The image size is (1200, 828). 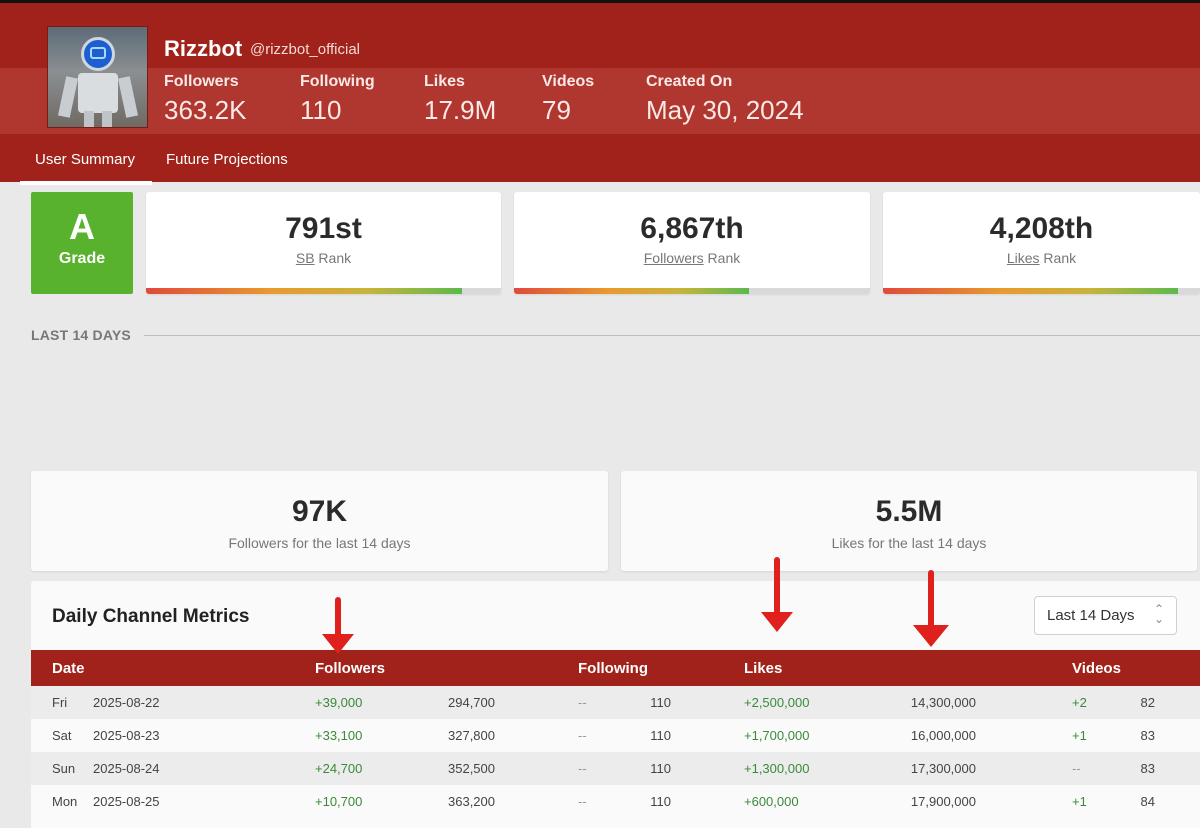 I want to click on rank-label: Followers Rank, so click(x=692, y=258).